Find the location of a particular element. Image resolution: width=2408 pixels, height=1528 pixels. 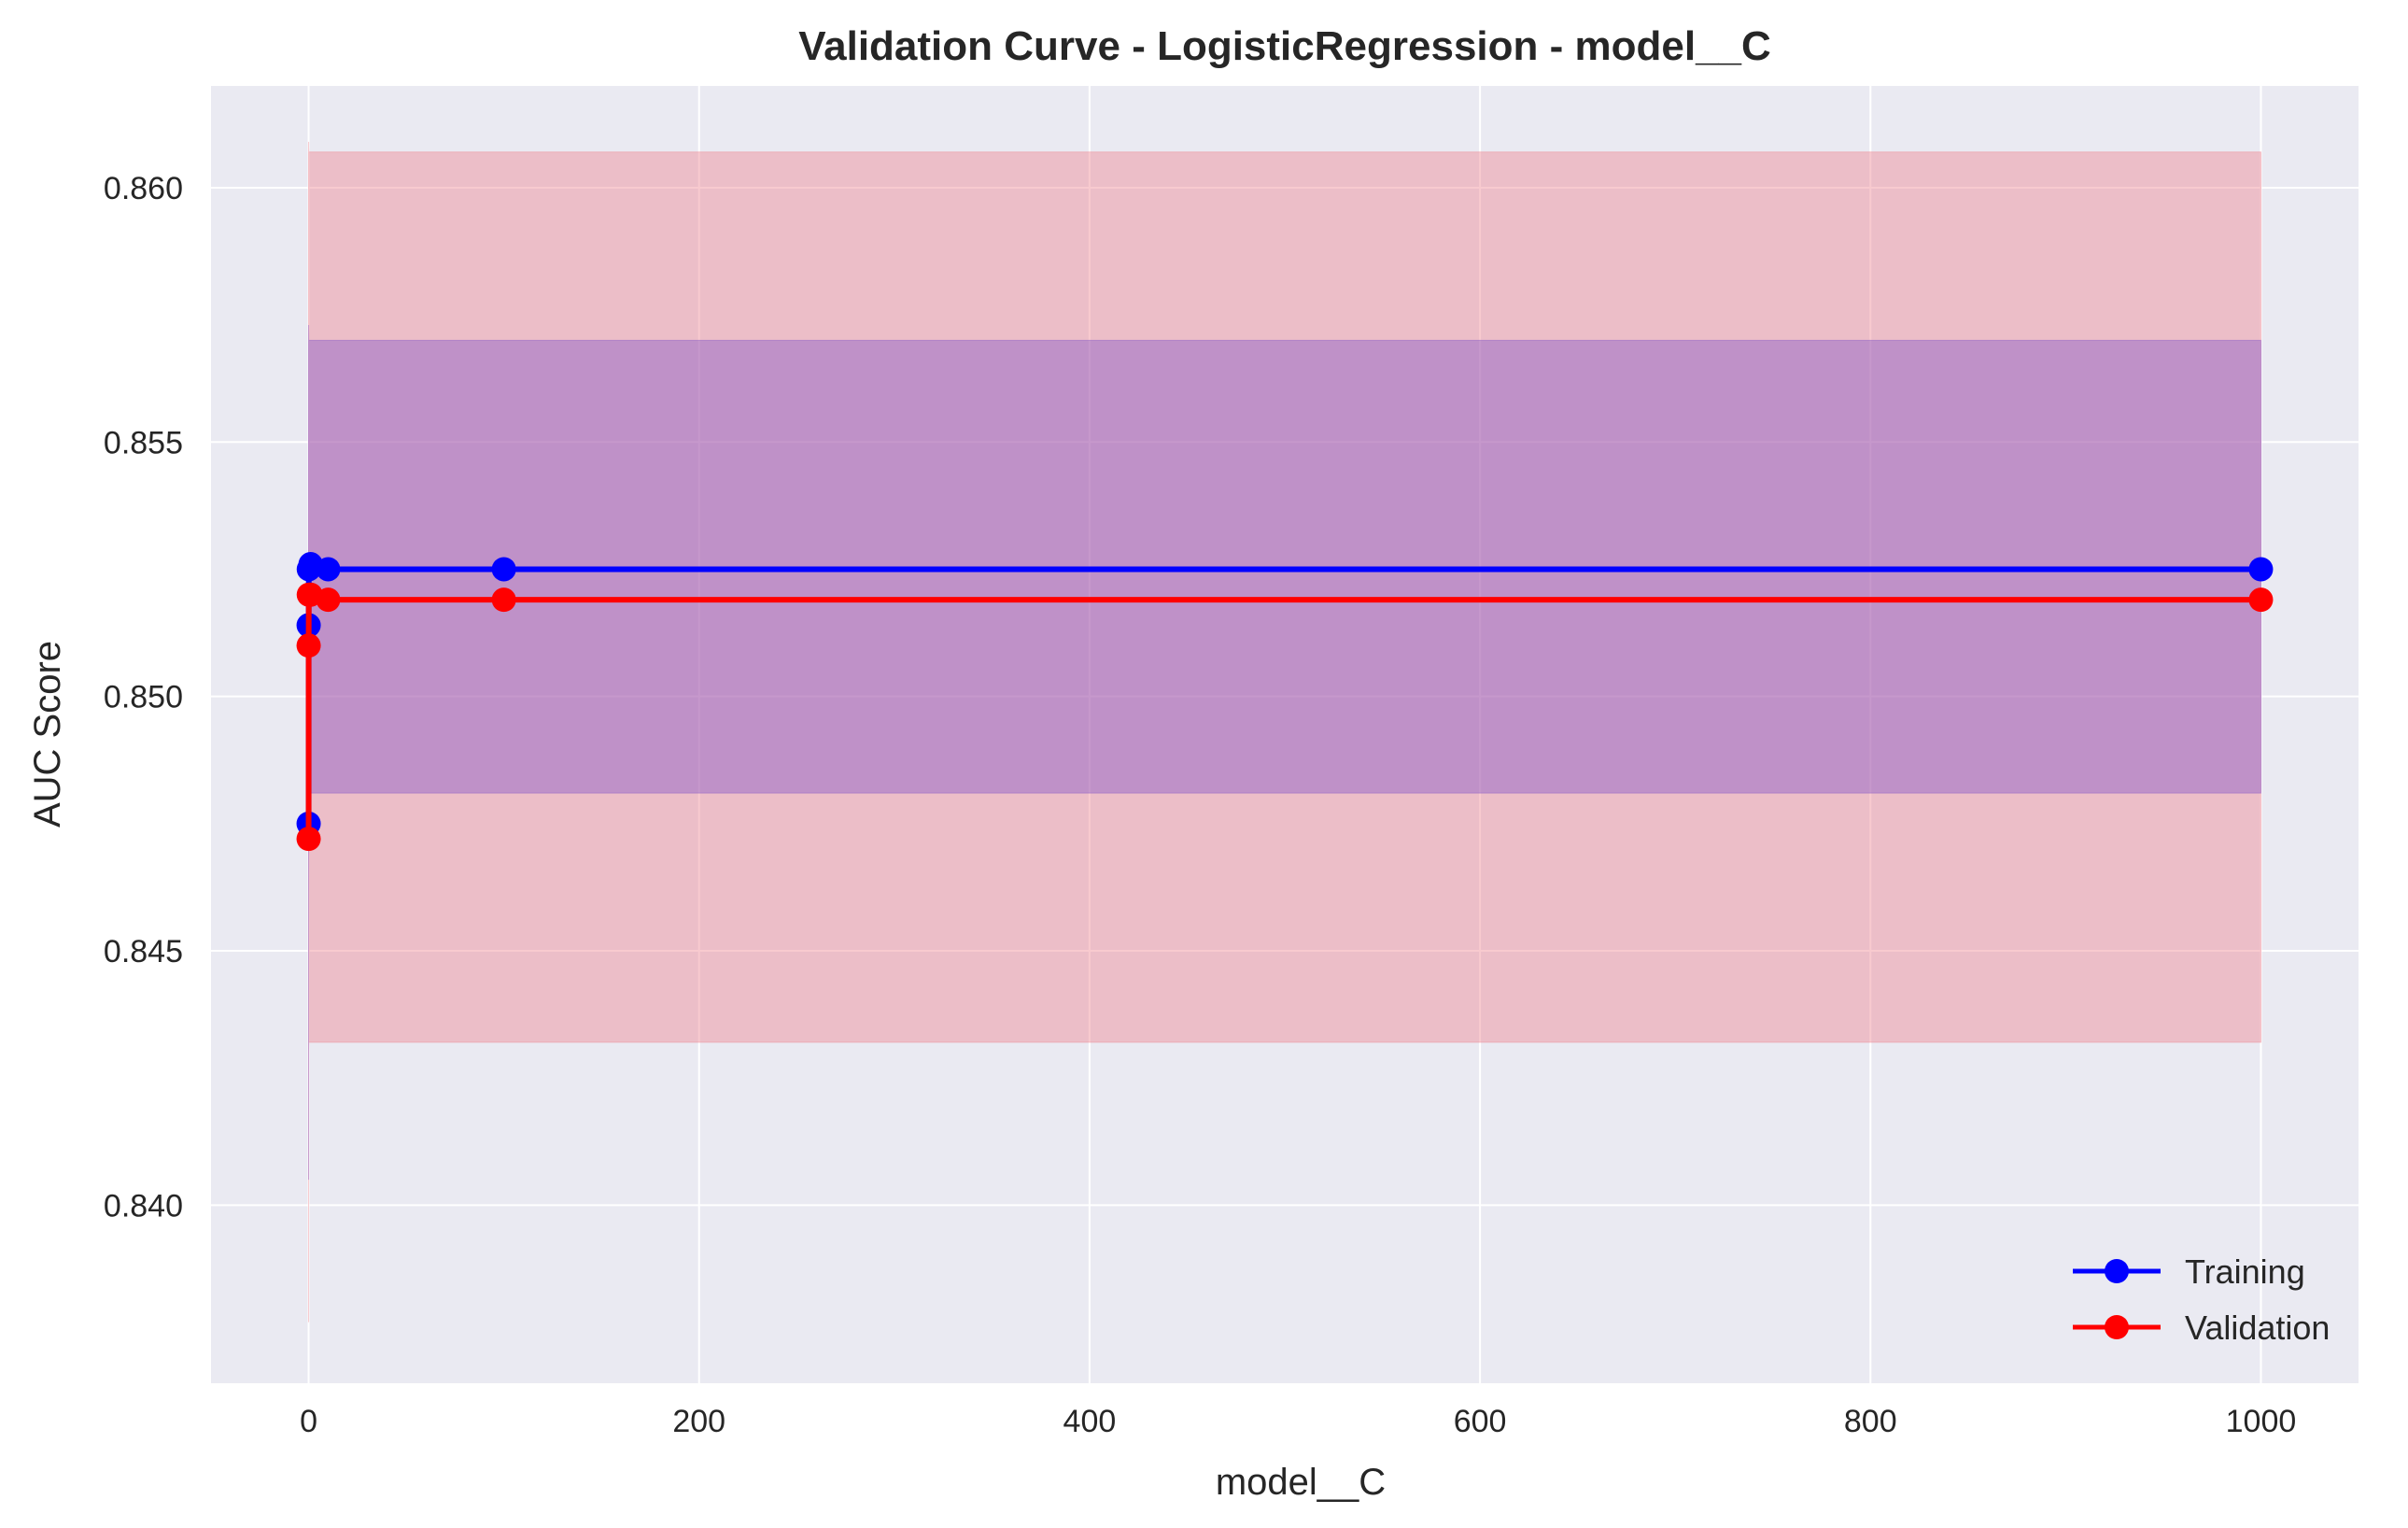

legend-training-marker is located at coordinates (2117, 1271).